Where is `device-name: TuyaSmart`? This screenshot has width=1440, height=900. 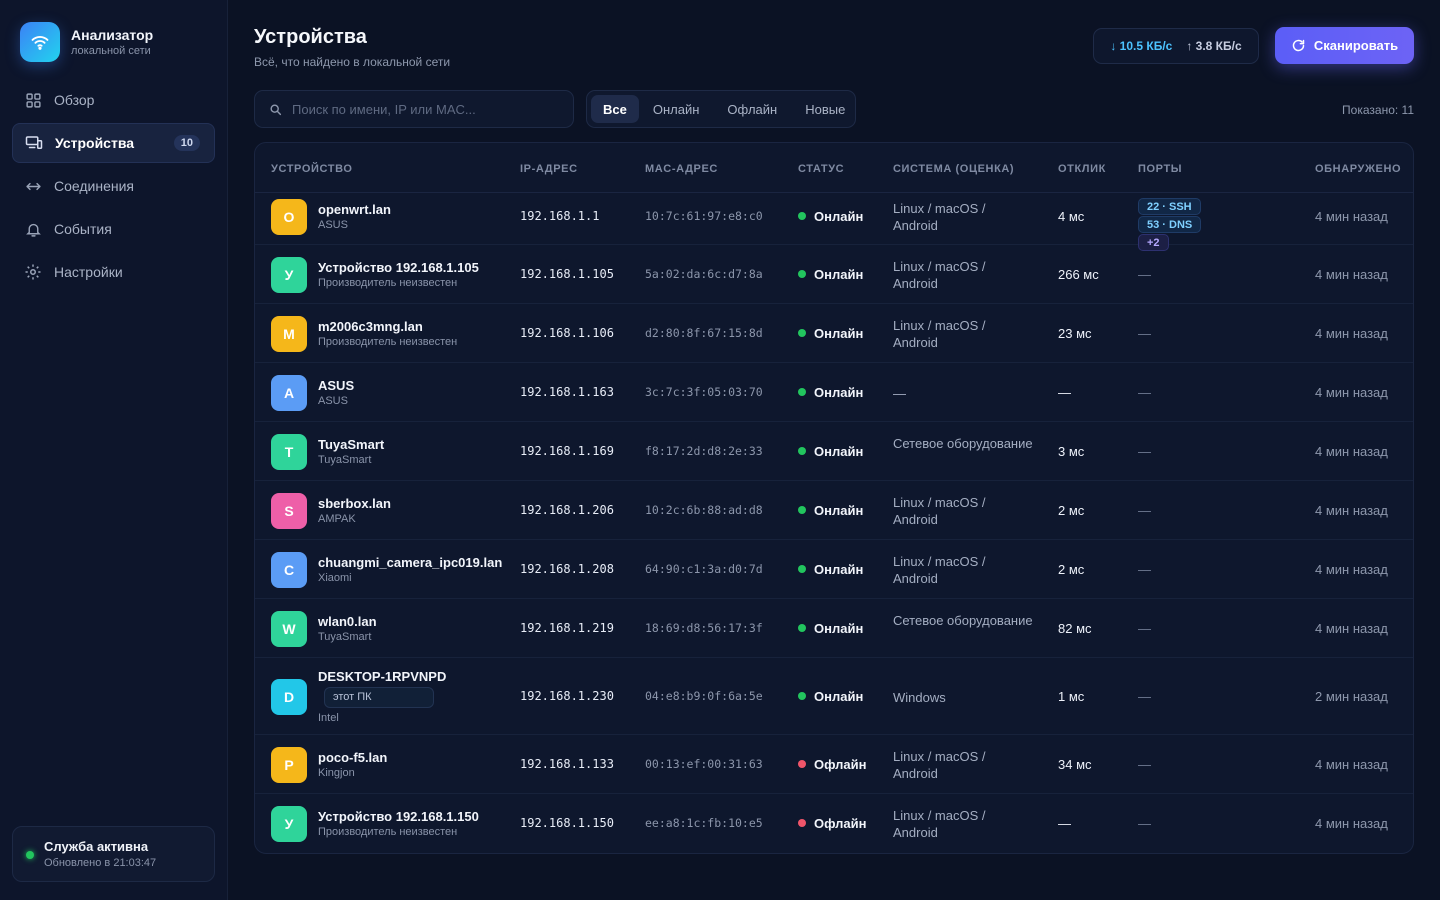 device-name: TuyaSmart is located at coordinates (351, 444).